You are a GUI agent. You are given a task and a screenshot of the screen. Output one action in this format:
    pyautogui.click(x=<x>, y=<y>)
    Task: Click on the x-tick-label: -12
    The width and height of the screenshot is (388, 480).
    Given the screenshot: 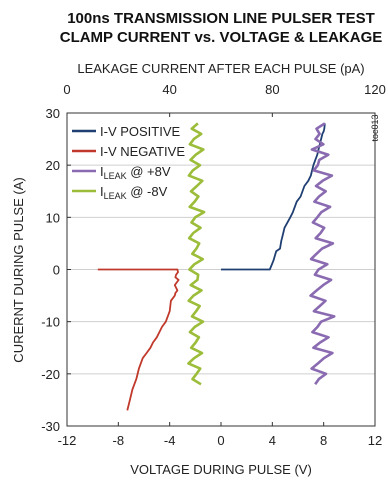 What is the action you would take?
    pyautogui.click(x=67, y=440)
    